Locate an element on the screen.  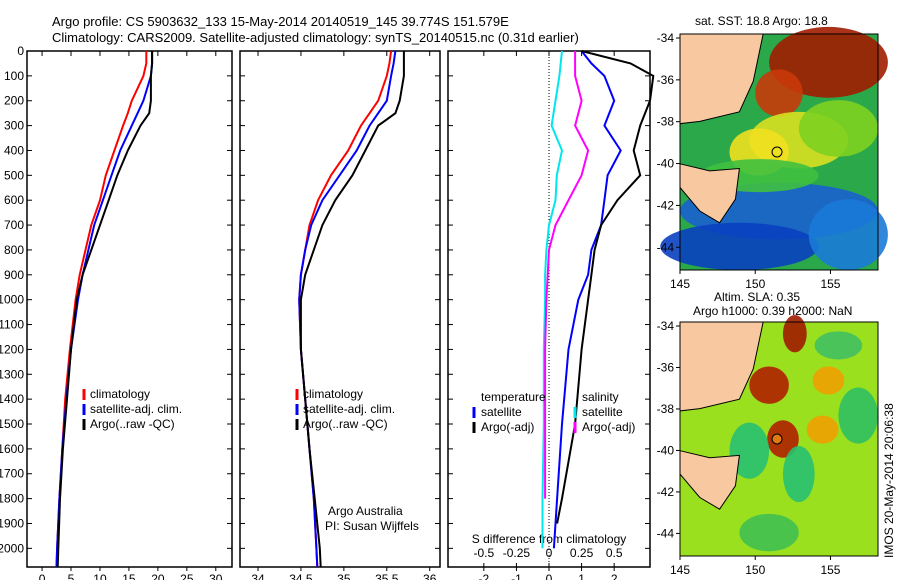
y-tick-label: 700 is located at coordinates (14, 225).